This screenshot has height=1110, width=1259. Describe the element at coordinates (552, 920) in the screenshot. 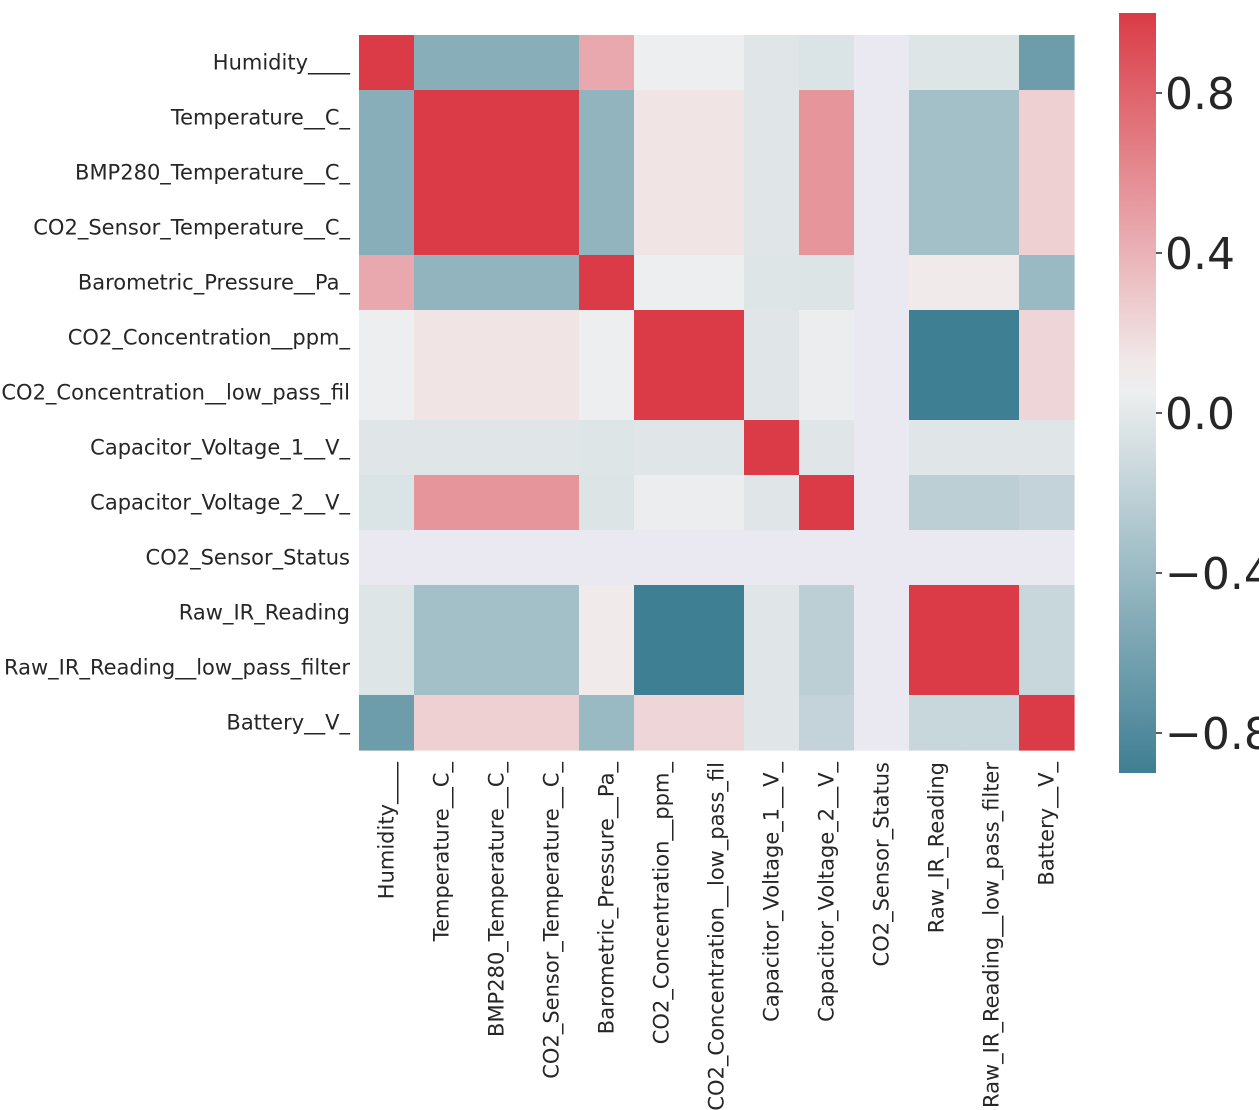

I see `x-tick-label: CO2_Sensor_Temperature__C_` at that location.